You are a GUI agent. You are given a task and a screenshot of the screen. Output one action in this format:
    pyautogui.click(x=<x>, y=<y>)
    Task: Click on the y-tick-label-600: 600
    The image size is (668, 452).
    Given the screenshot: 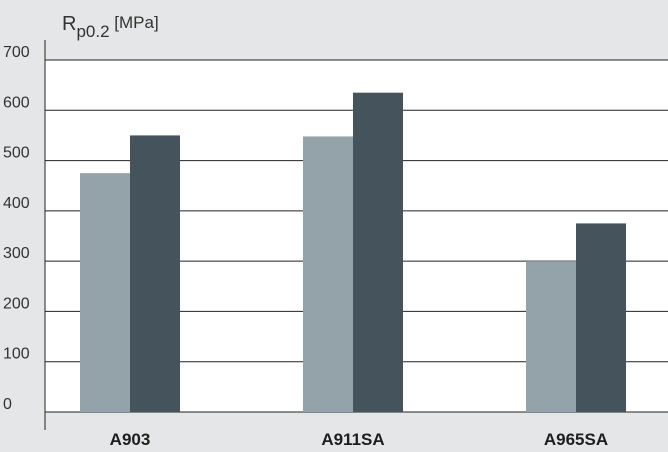 What is the action you would take?
    pyautogui.click(x=16, y=102)
    